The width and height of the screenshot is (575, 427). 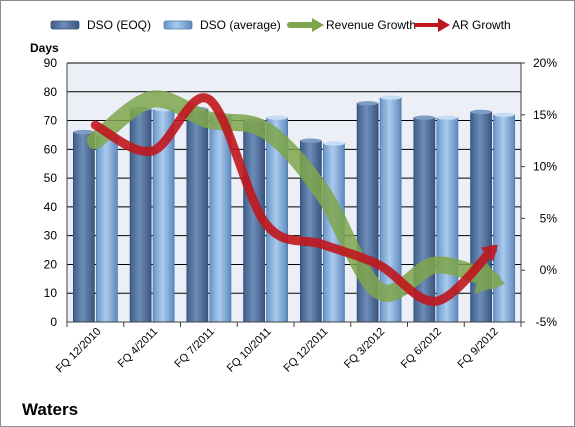 What do you see at coordinates (53, 322) in the screenshot?
I see `y-tick-label: 0` at bounding box center [53, 322].